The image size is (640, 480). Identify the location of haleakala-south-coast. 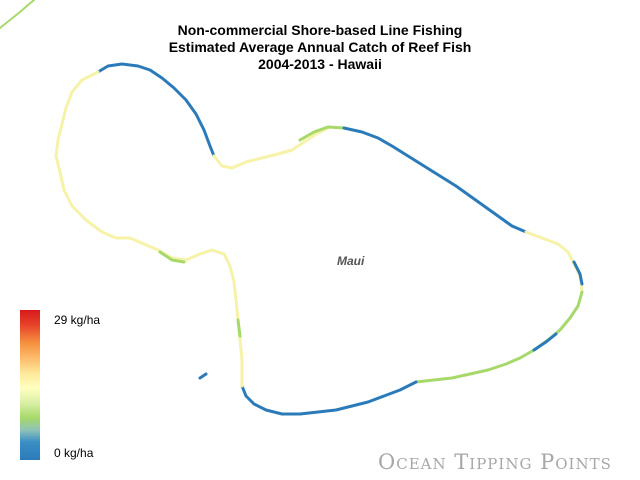
(329, 398).